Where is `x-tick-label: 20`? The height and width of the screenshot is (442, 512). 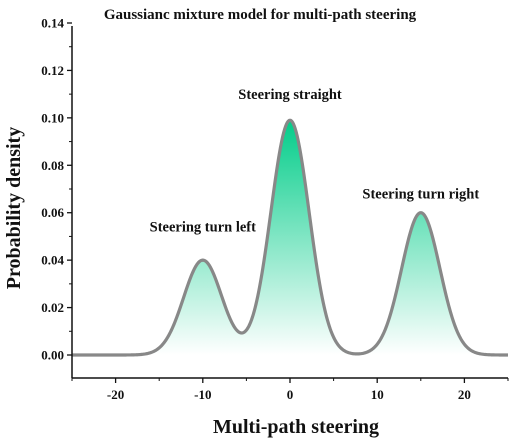 x-tick-label: 20 is located at coordinates (464, 394).